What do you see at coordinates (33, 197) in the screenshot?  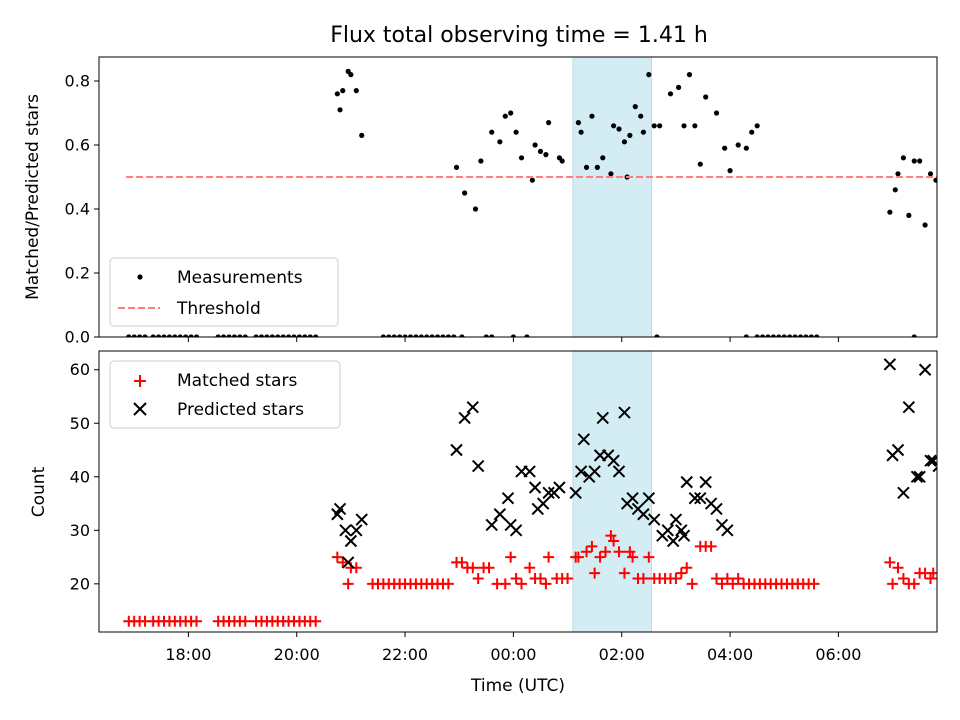 I see `ratio-y-axis-label: Matched/Predicted stars` at bounding box center [33, 197].